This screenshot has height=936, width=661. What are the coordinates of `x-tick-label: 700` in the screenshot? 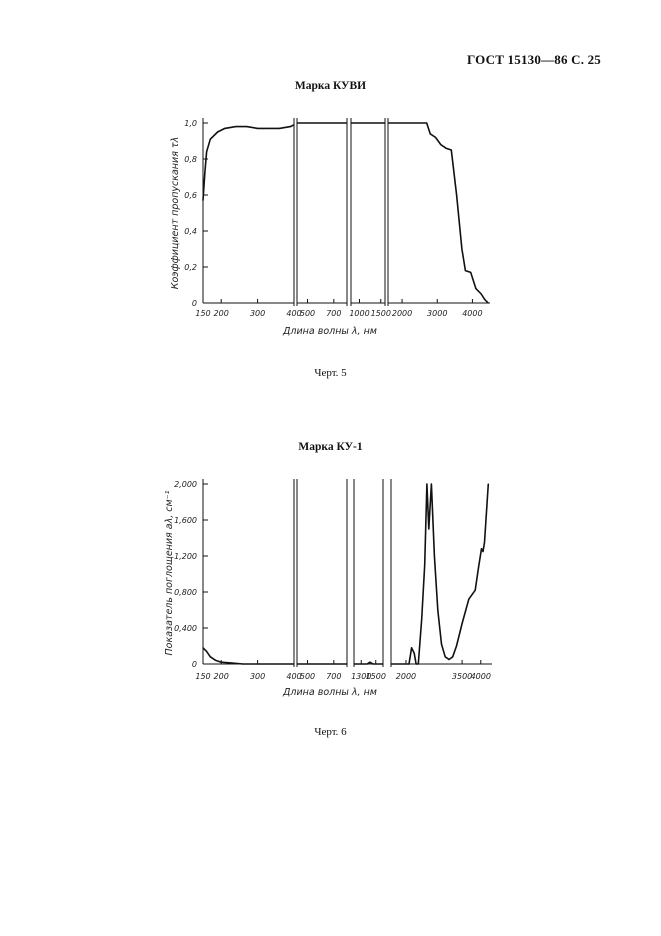 It's located at (333, 676).